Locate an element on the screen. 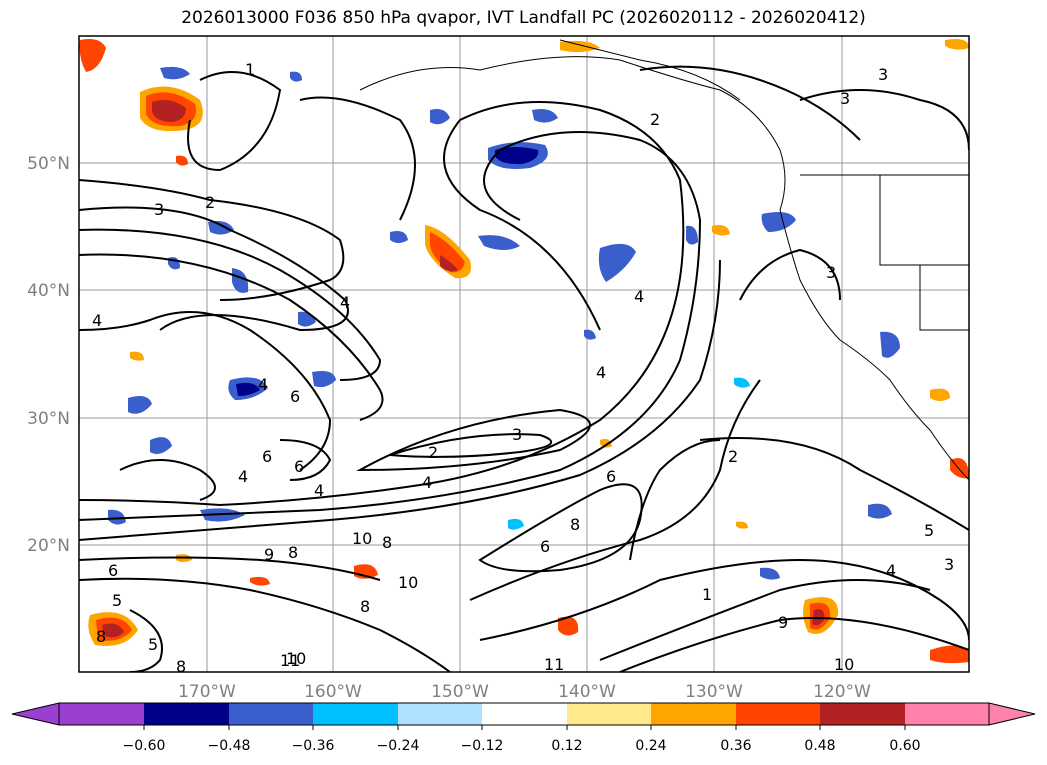  latitude-labels: 50°N 40°N 30°N 20°N is located at coordinates (48, 355).